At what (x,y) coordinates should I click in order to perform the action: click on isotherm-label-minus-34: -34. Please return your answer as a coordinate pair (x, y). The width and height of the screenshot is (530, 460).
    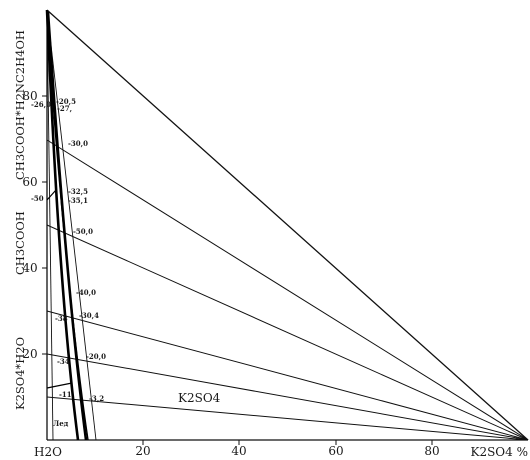
    Looking at the image, I should click on (63, 361).